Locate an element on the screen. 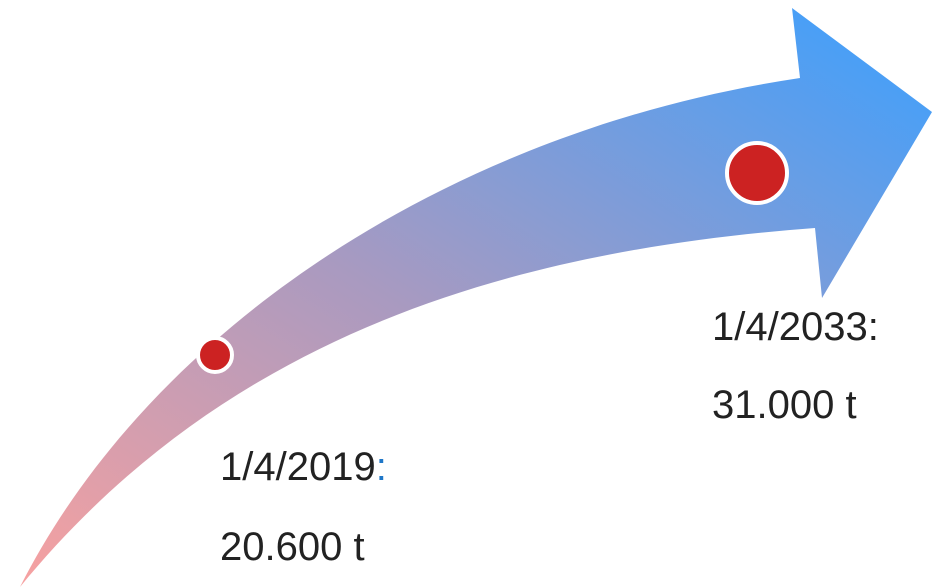 This screenshot has height=587, width=932. milestone-amount: 31.000 t is located at coordinates (784, 405).